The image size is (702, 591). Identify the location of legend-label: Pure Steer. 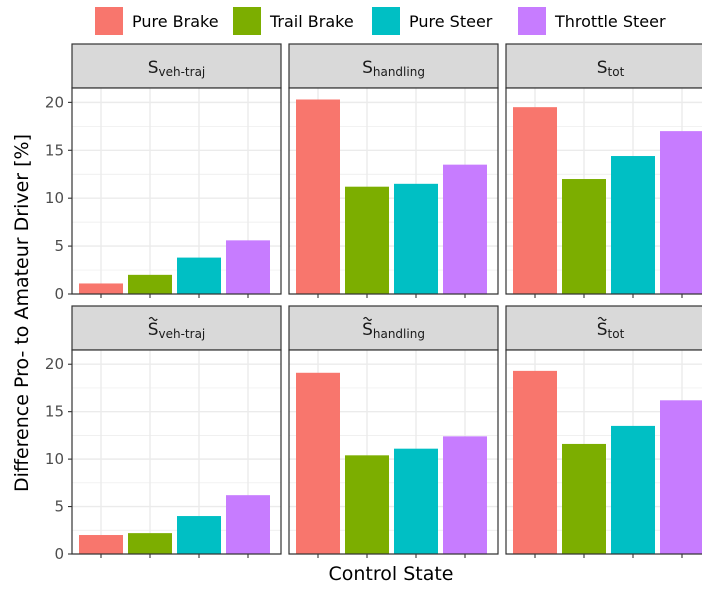
(451, 21).